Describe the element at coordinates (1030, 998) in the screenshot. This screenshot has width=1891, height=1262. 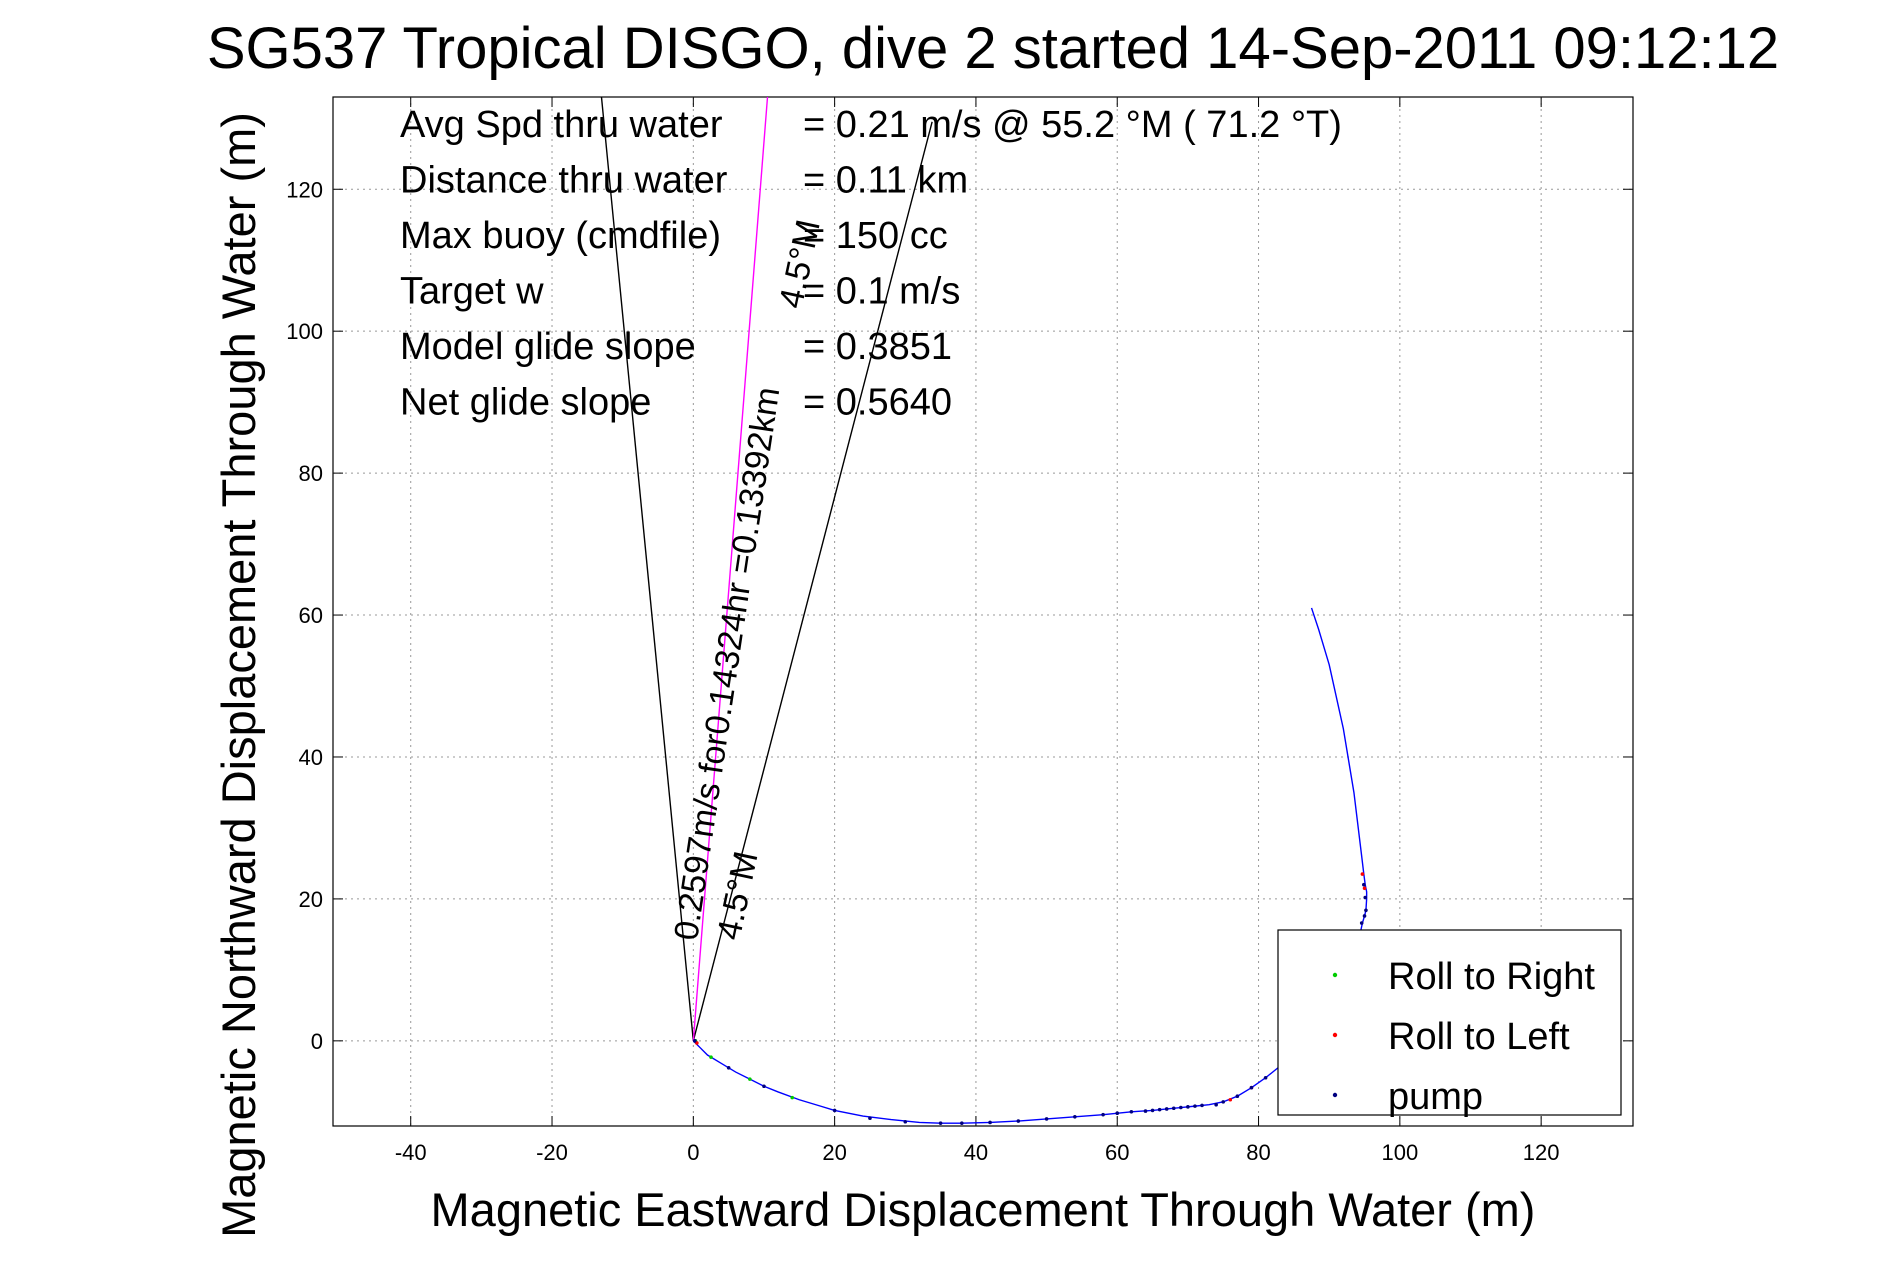
I see `chart-markers` at that location.